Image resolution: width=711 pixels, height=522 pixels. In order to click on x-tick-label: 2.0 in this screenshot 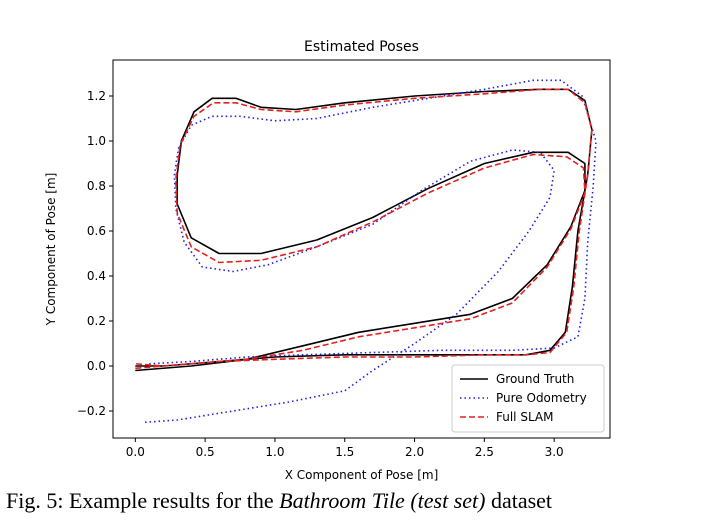, I will do `click(414, 452)`.